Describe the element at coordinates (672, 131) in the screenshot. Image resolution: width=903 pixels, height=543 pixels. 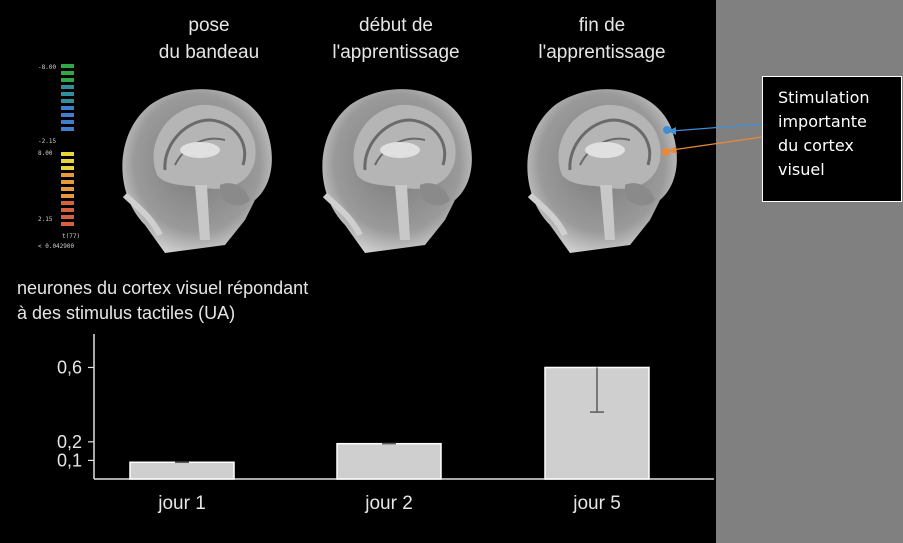
I see `arrowhead-blue` at that location.